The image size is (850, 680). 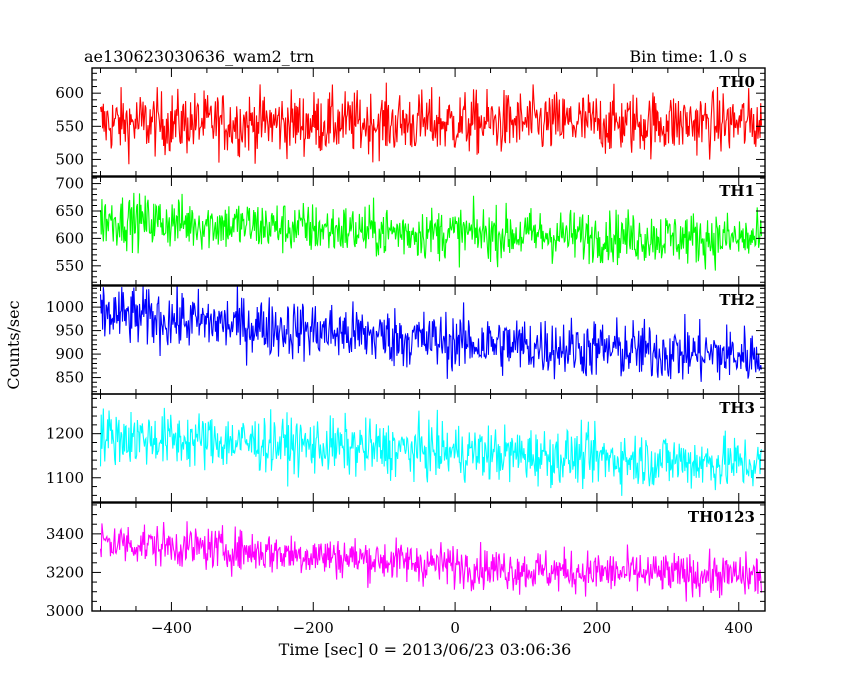 I want to click on y-tick-label: 950, so click(x=69, y=331).